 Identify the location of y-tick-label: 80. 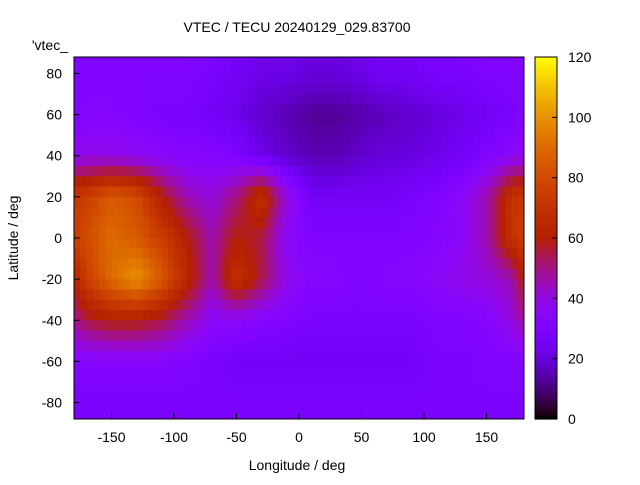
(54, 73).